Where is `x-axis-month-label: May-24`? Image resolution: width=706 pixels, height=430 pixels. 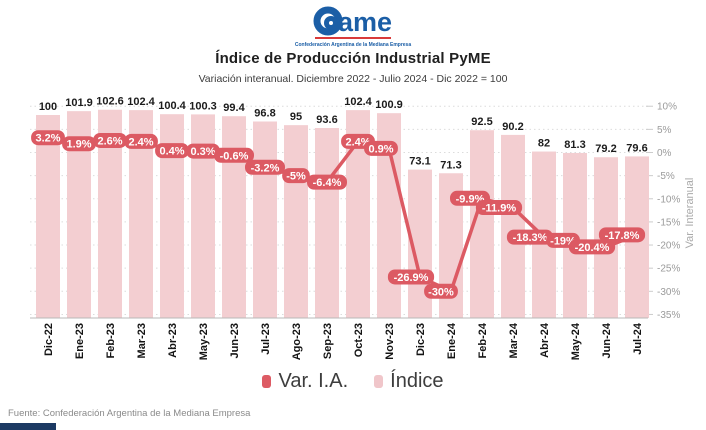
x-axis-month-label: May-24 is located at coordinates (576, 341).